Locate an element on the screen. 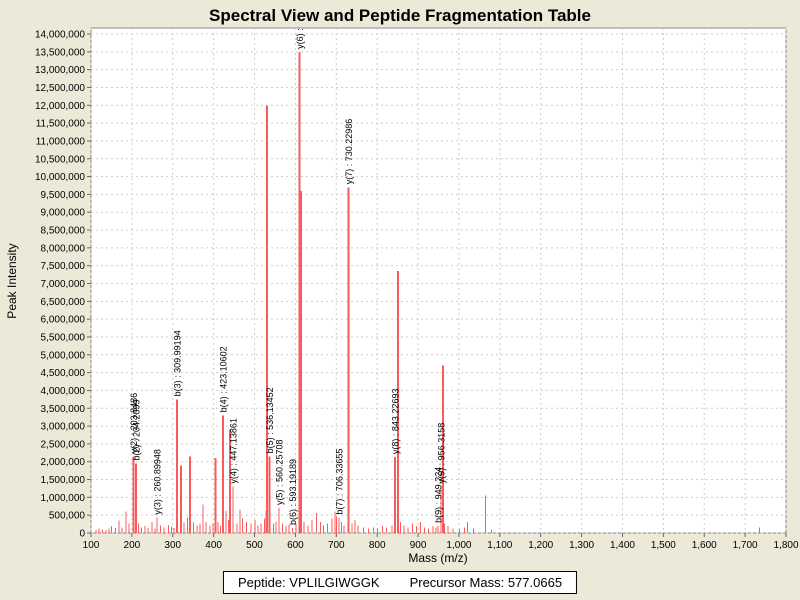 The width and height of the screenshot is (800, 600). svg-text: 1,500,000 is located at coordinates (63, 480).